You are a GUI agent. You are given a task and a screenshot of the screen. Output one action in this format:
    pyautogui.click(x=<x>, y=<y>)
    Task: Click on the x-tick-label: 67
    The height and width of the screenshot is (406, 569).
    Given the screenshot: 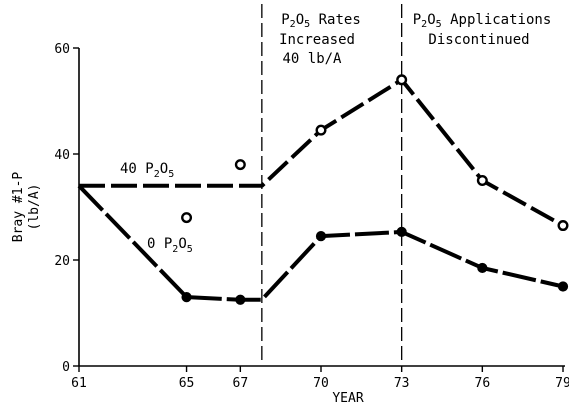 What is the action you would take?
    pyautogui.click(x=241, y=383)
    